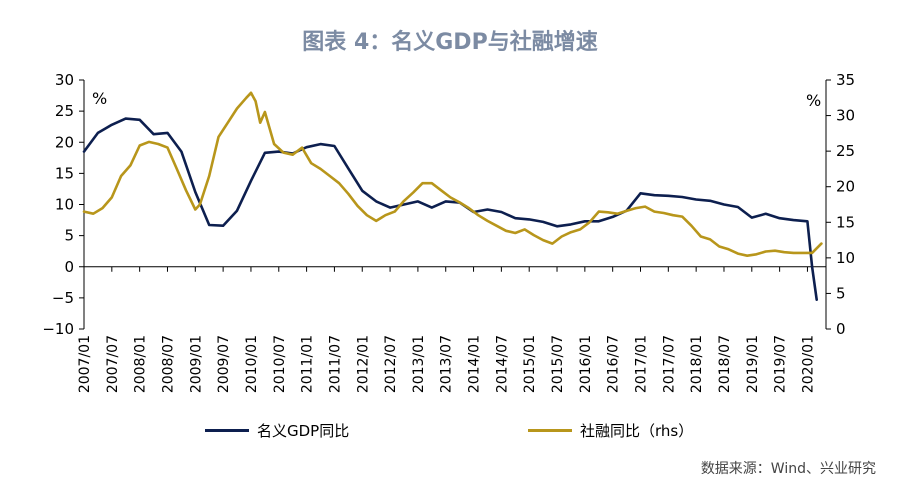 This screenshot has height=491, width=900. I want to click on x-tick-label: 2016/01, so click(586, 364).